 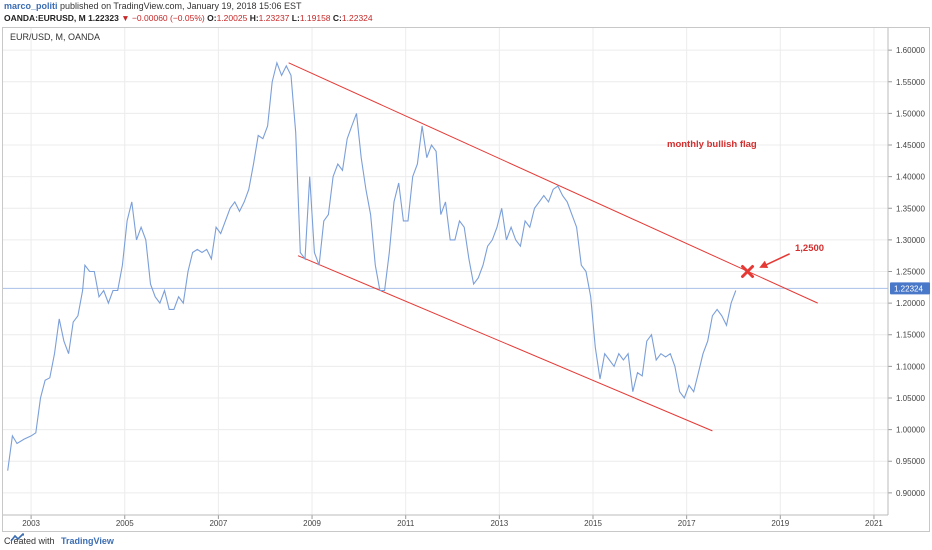 I want to click on x-tick-label: 2005, so click(x=125, y=523).